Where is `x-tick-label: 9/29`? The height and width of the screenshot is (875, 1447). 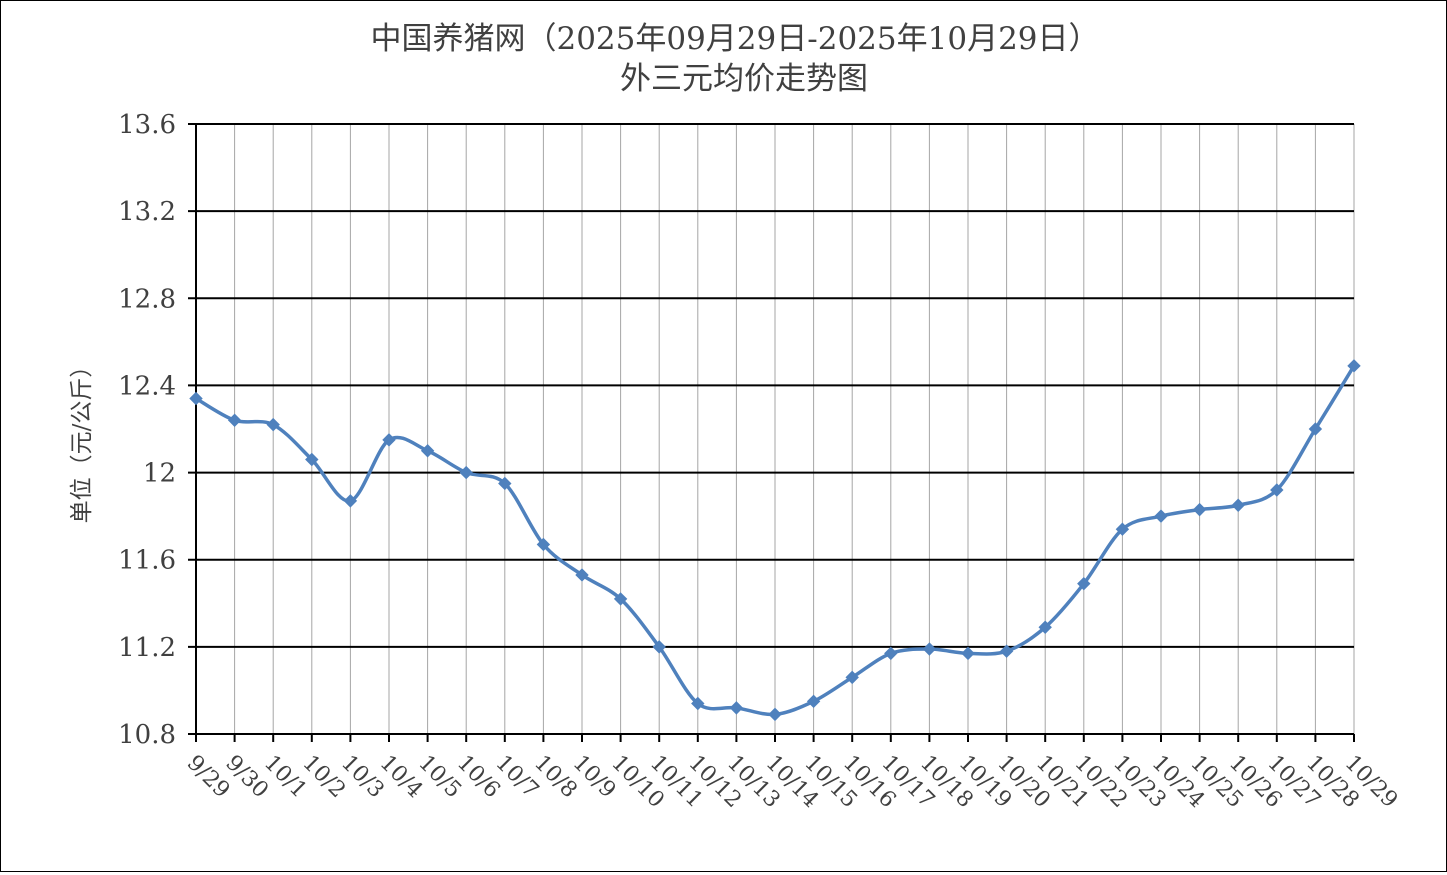
x-tick-label: 9/29 is located at coordinates (208, 777).